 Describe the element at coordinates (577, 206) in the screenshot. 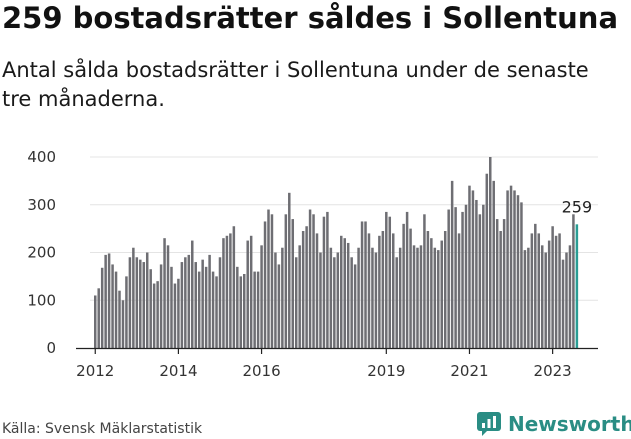

I see `data-label-last: 259` at that location.